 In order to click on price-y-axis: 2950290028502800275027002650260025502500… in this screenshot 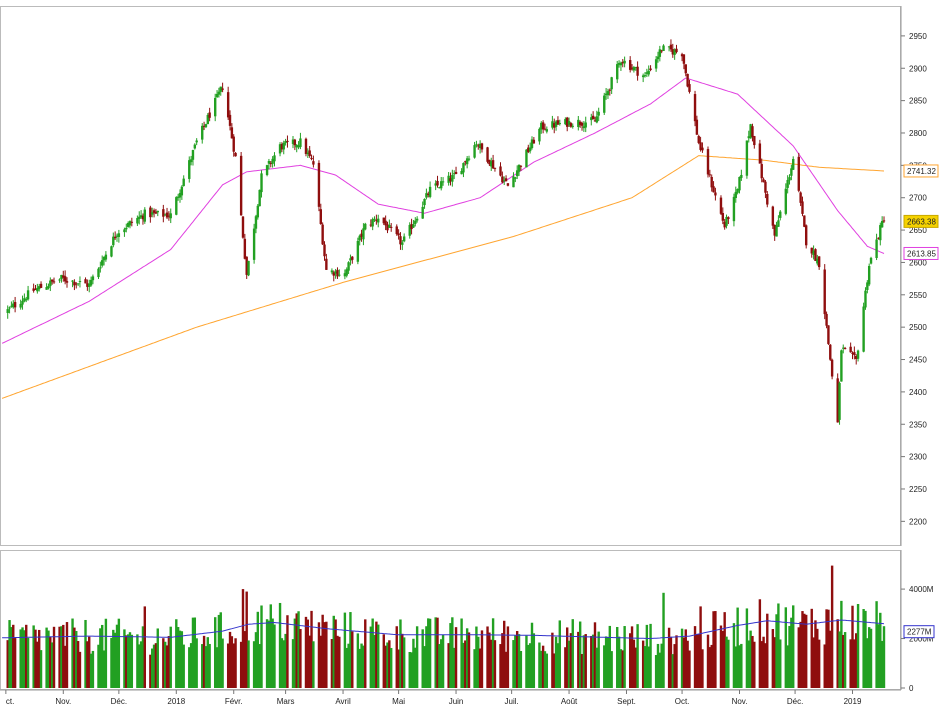, I will do `click(914, 279)`.